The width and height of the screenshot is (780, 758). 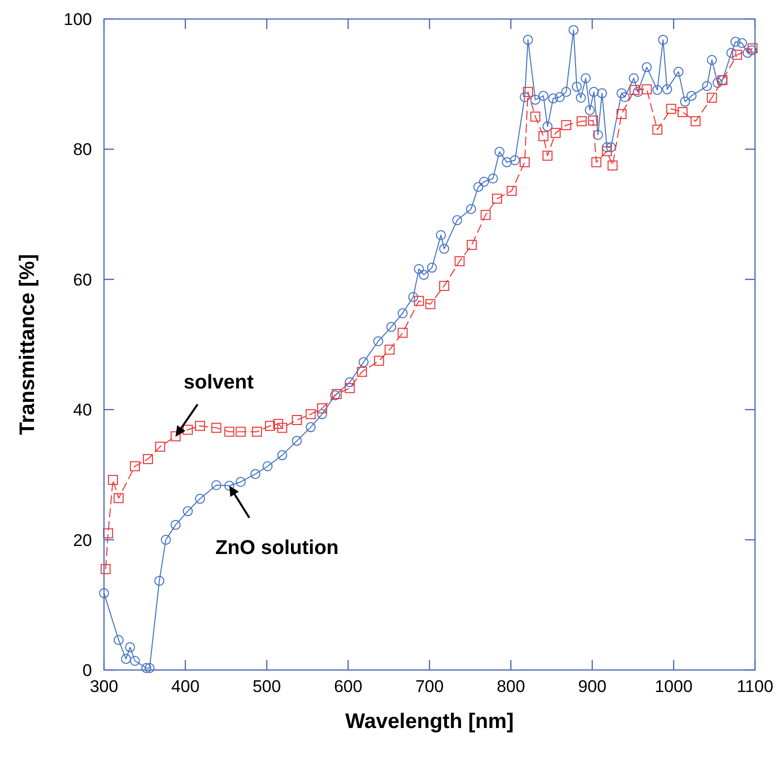 I want to click on annotation: ZnO solution, so click(x=277, y=547).